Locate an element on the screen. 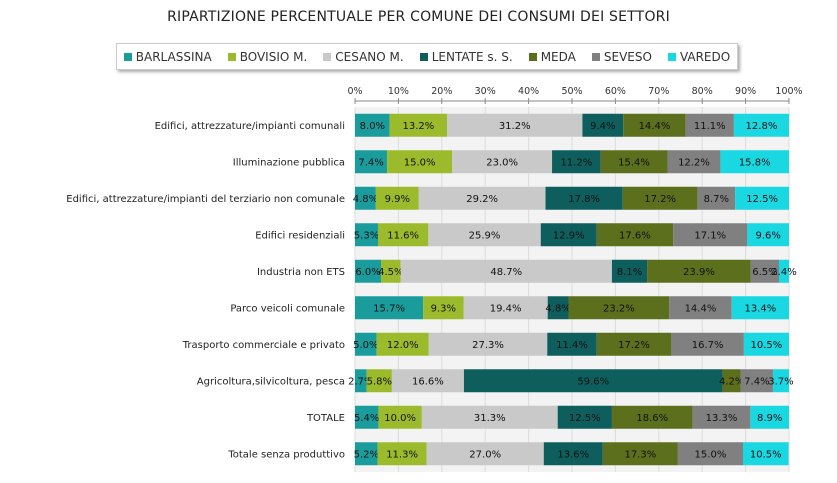 This screenshot has width=837, height=483. data-label: 10.0% is located at coordinates (400, 418).